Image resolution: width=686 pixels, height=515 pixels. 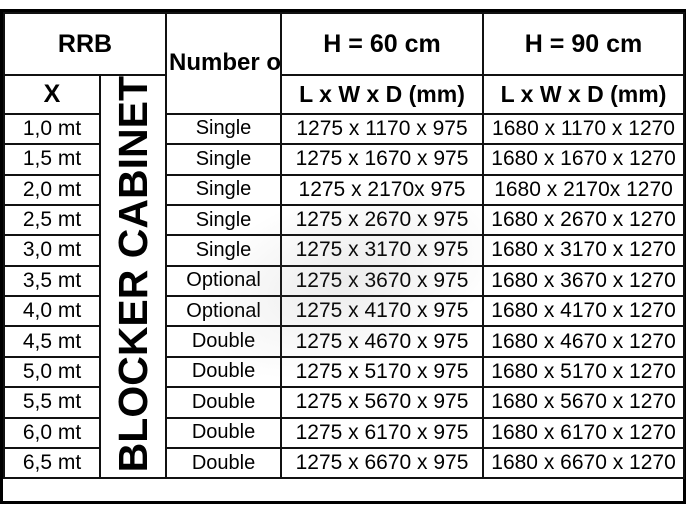 What do you see at coordinates (584, 402) in the screenshot?
I see `h90-dims: 1680 x 5670 x 1270` at bounding box center [584, 402].